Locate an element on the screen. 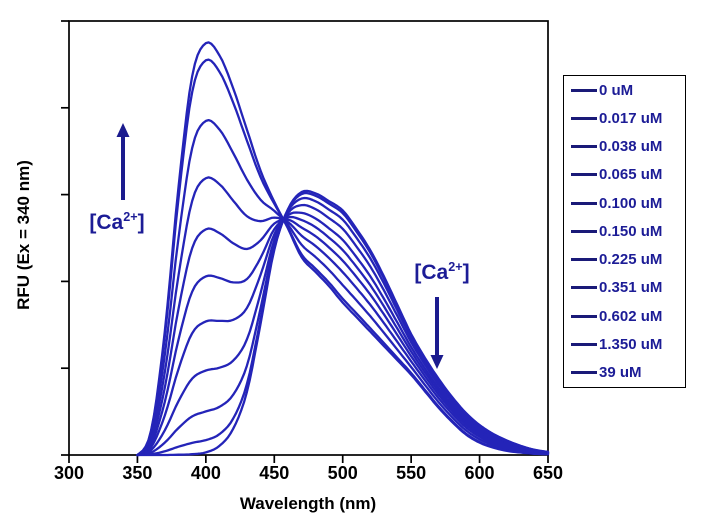  legend-item-label: 0.017 uM is located at coordinates (631, 118).